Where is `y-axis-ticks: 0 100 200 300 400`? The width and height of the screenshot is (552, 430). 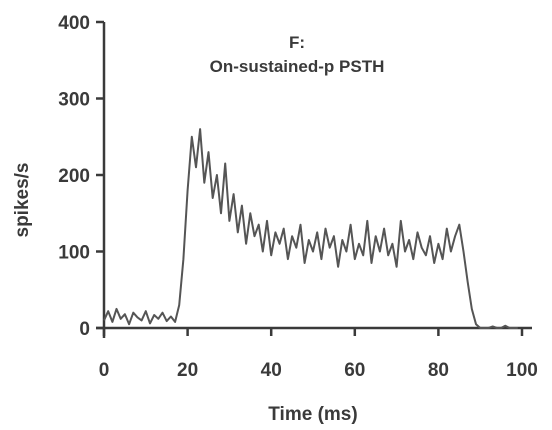 y-axis-ticks: 0 100 200 300 400 is located at coordinates (81, 176).